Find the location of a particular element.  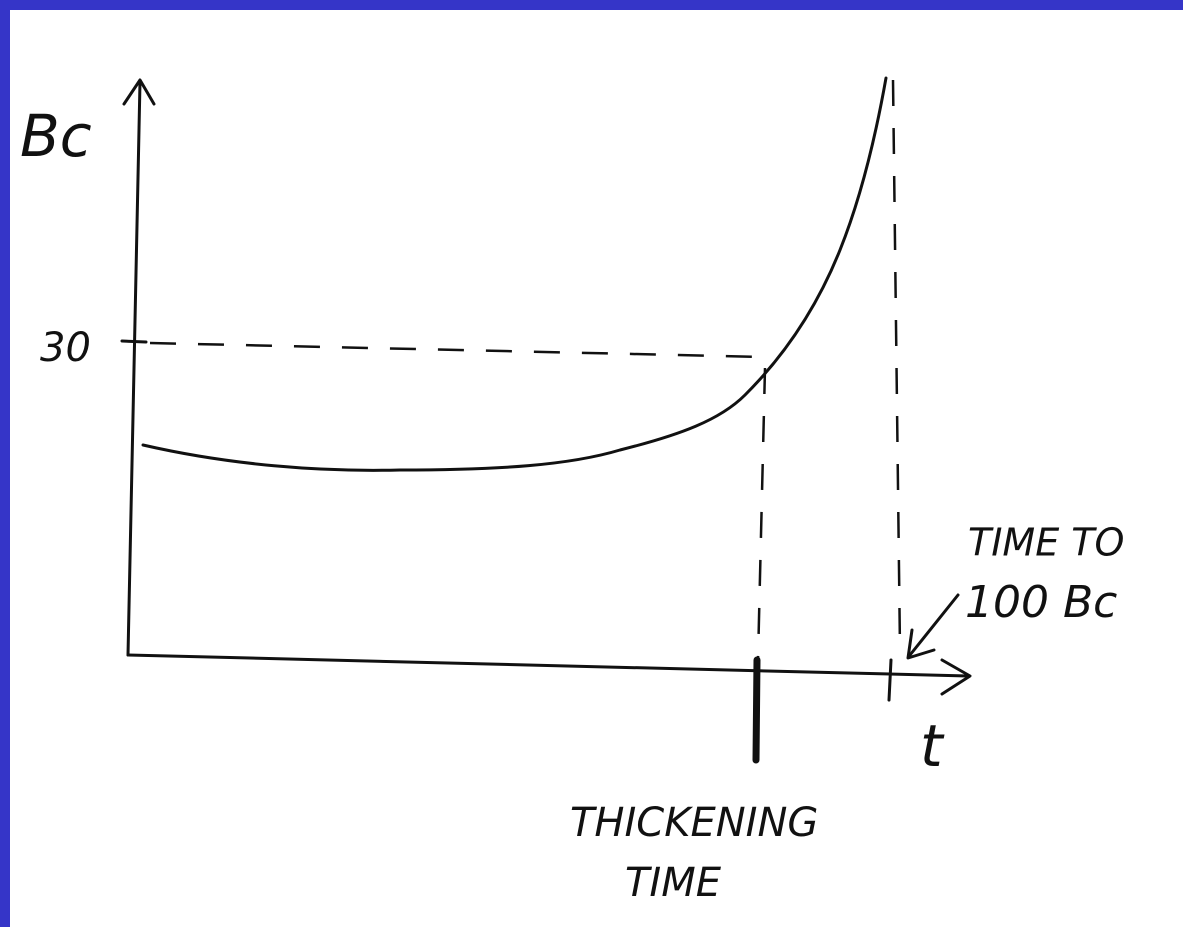

y-axis-arrow is located at coordinates (139, 92).